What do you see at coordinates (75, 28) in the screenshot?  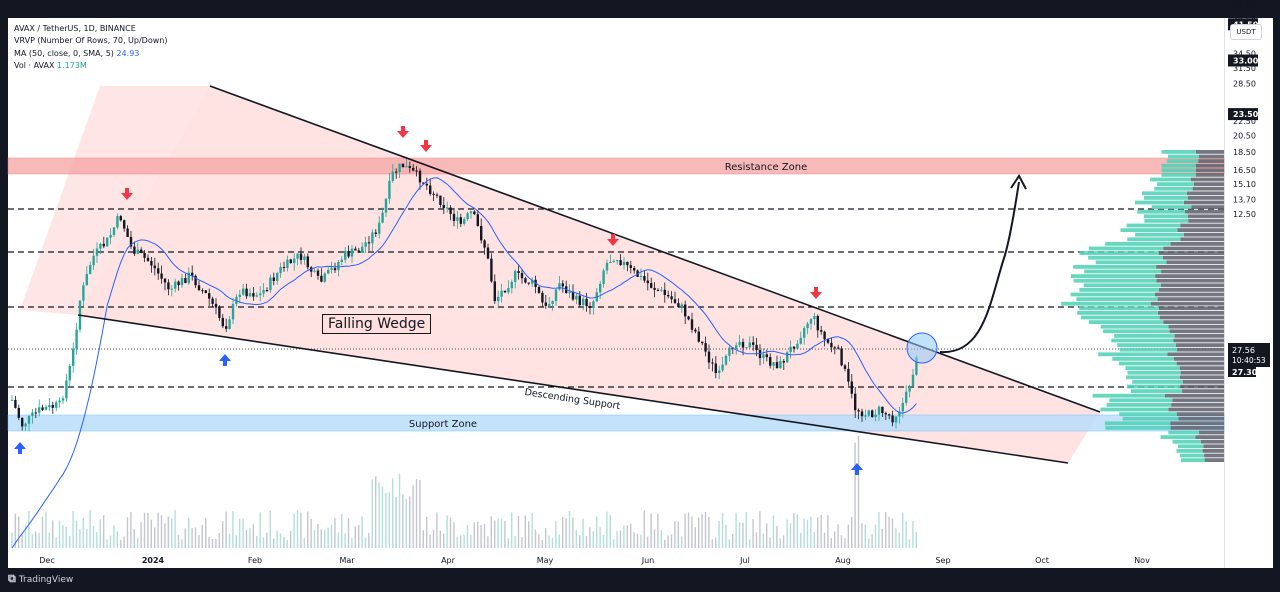 I see `symbol-info: AVAX / TetherUS, 1D, BINANCE` at bounding box center [75, 28].